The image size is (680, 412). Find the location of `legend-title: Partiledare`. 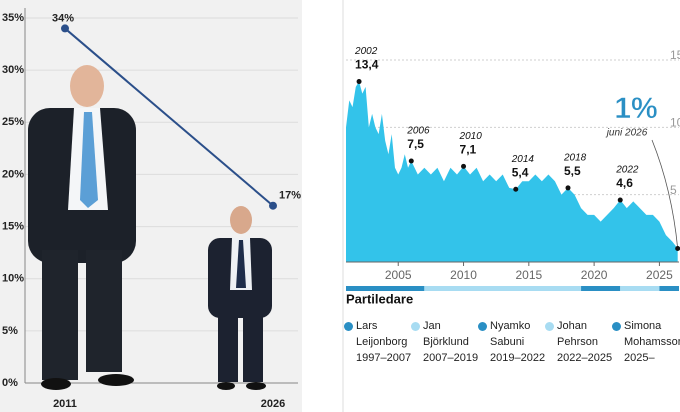

legend-title: Partiledare is located at coordinates (379, 298).